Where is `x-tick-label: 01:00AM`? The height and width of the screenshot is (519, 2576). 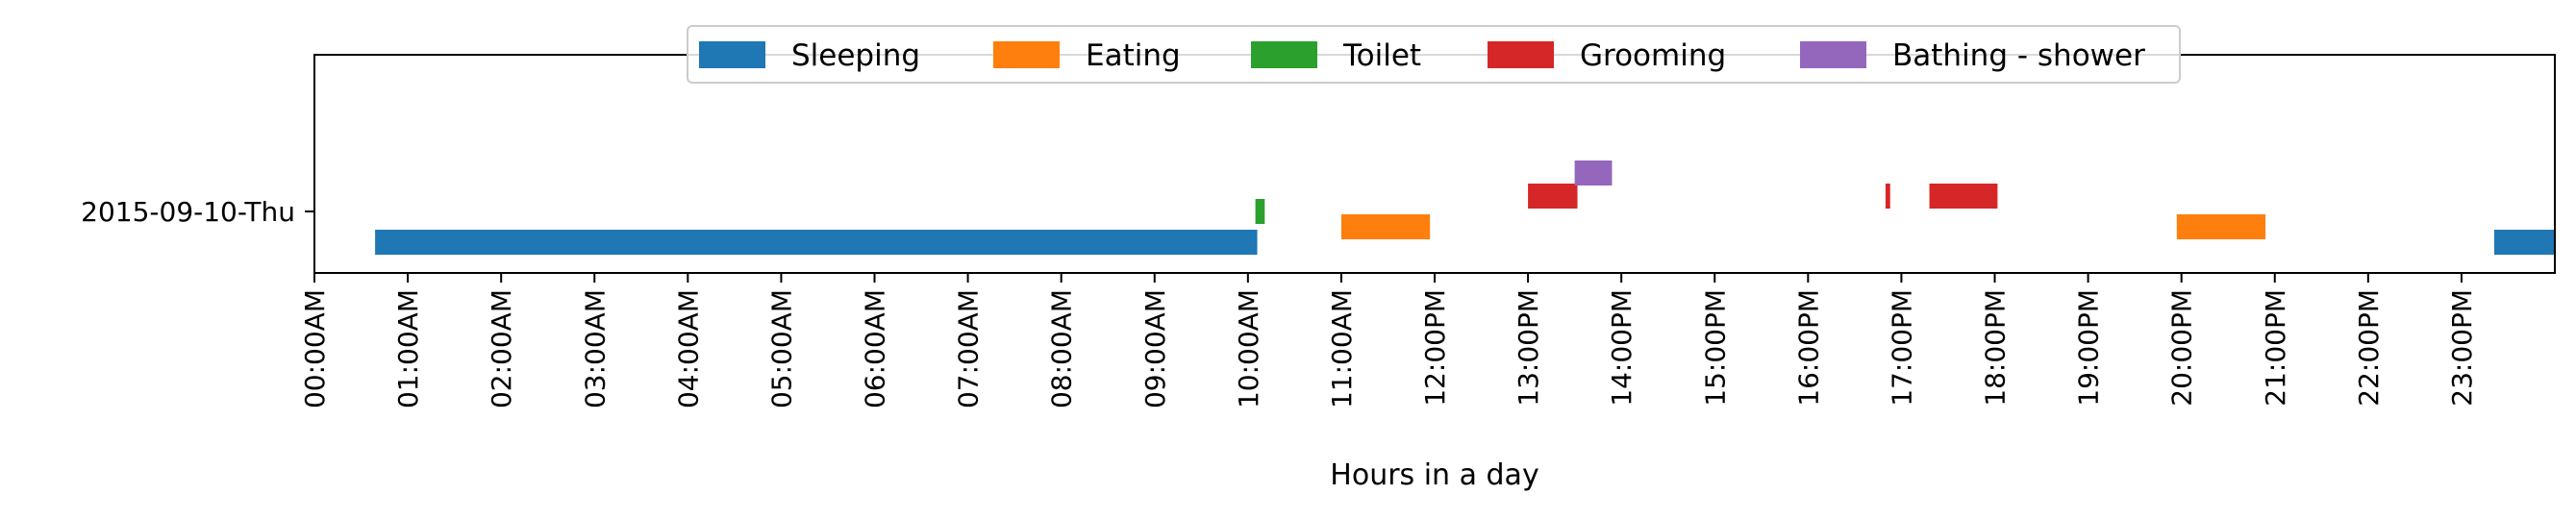
x-tick-label: 01:00AM is located at coordinates (408, 348).